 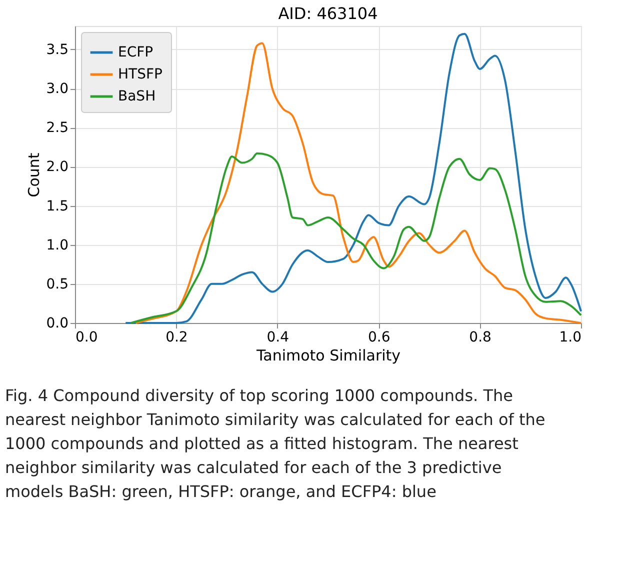 I want to click on y-tick-label: 2.0, so click(x=57, y=167).